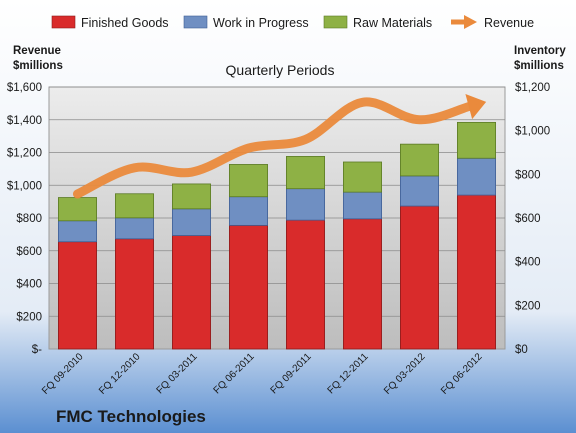 Image resolution: width=576 pixels, height=433 pixels. Describe the element at coordinates (195, 22) in the screenshot. I see `legend-swatch-work-in-progress` at that location.